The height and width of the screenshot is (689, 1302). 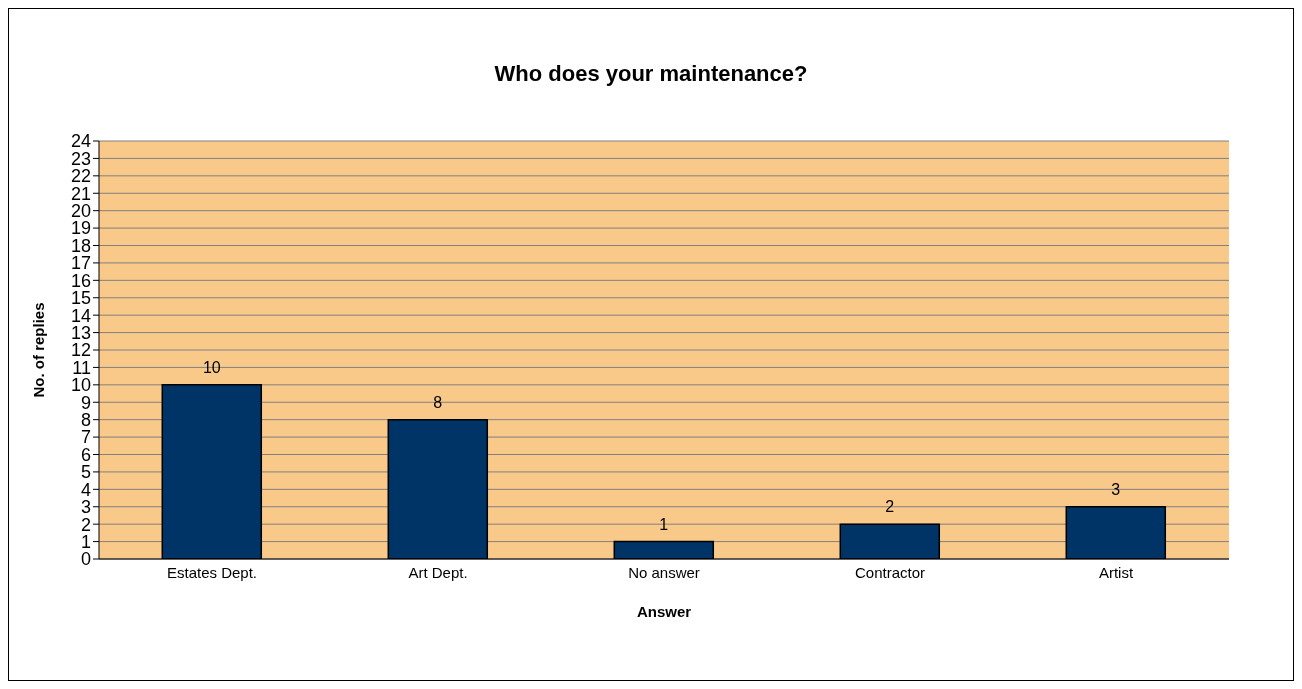 What do you see at coordinates (664, 572) in the screenshot?
I see `x-tick-label: No answer` at bounding box center [664, 572].